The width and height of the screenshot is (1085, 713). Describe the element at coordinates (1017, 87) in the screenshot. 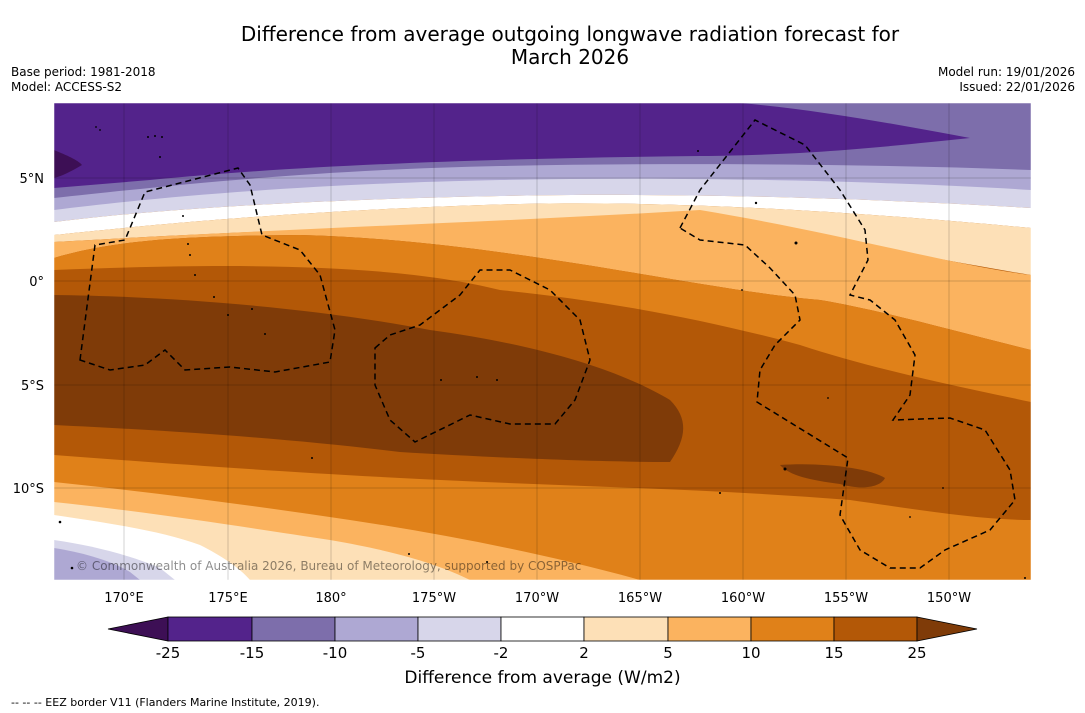

I see `issued-date: Issued: 22/01/2026` at that location.